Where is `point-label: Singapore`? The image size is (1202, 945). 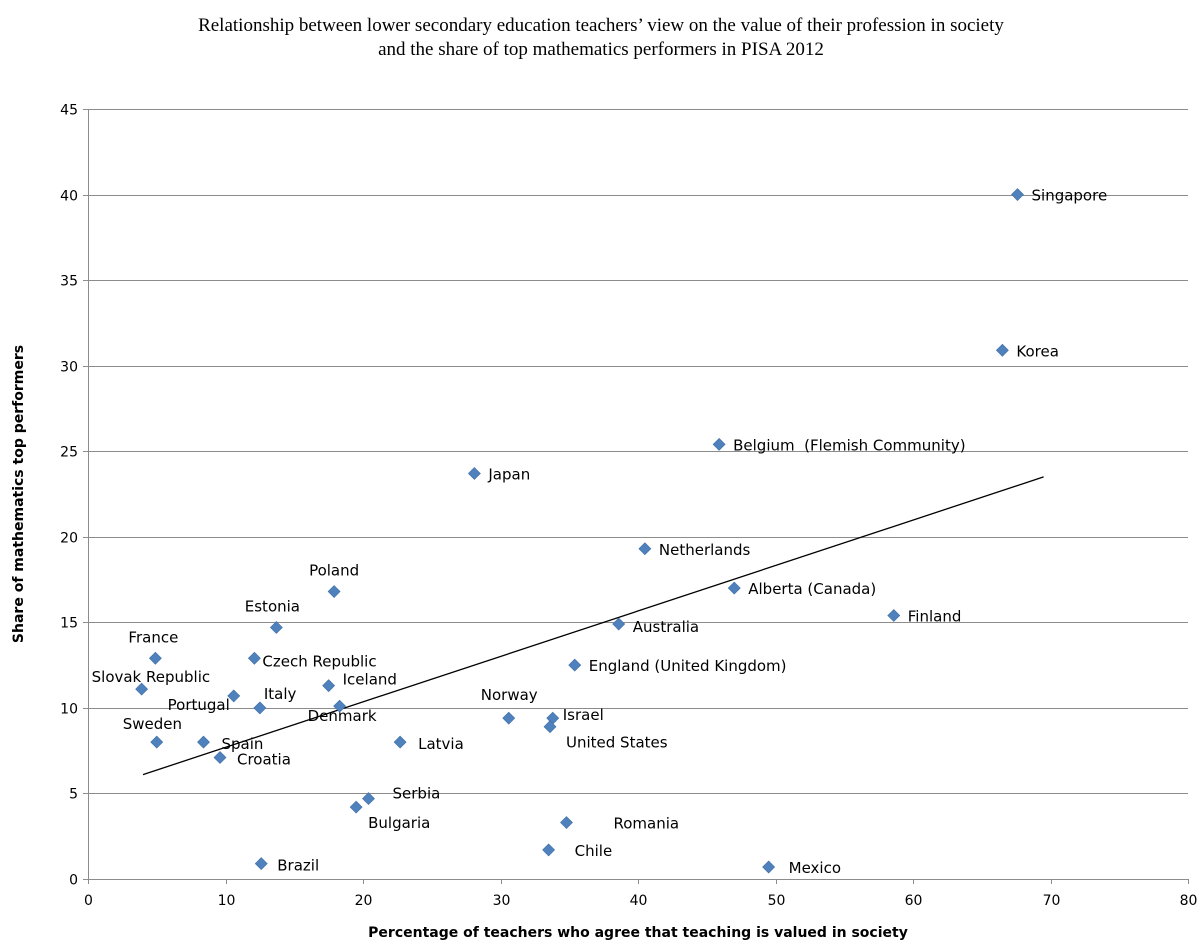
point-label: Singapore is located at coordinates (1070, 196).